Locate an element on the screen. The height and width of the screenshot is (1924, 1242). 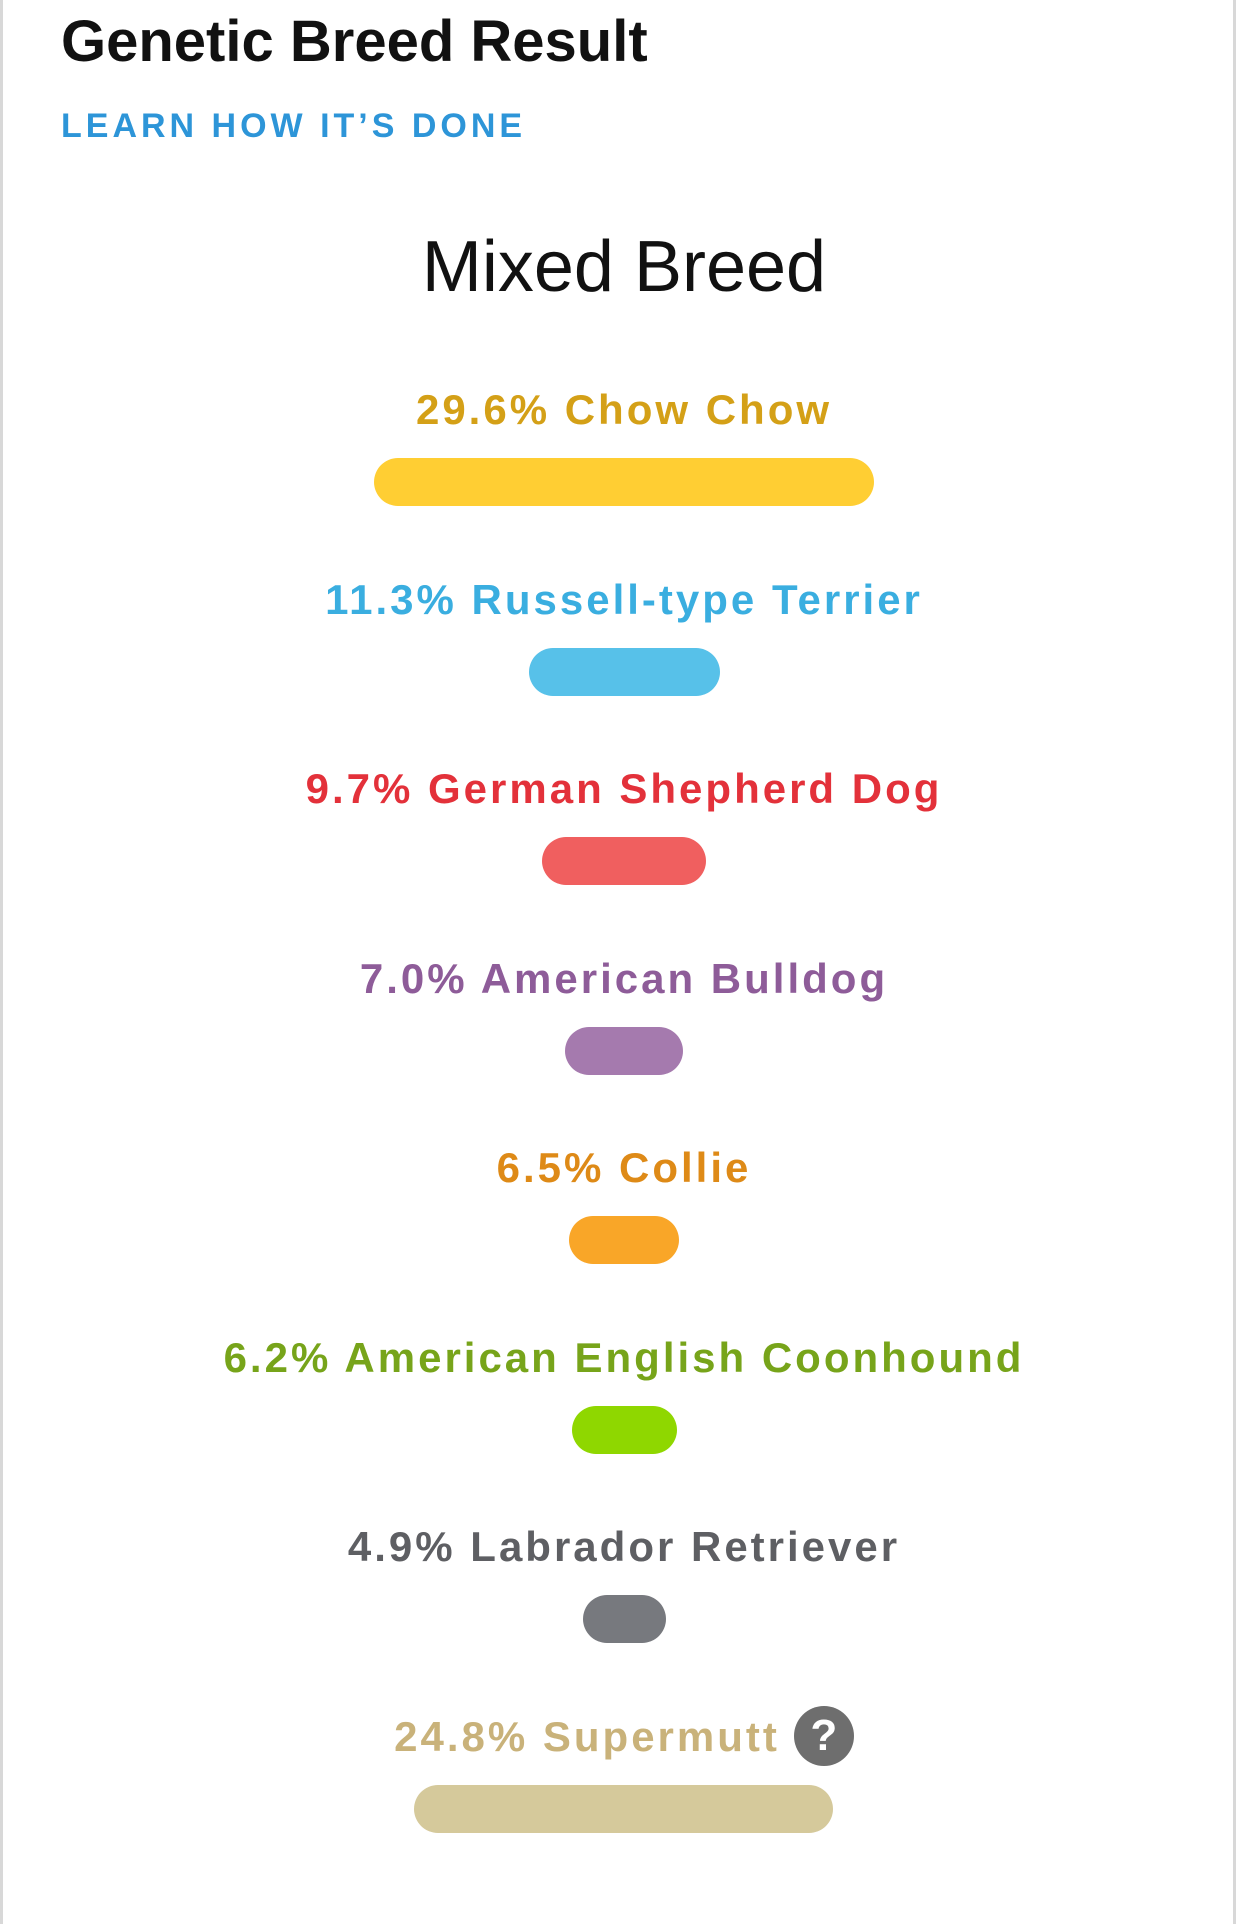
breed-row-german-shepherd: 9.7% German Shepherd Dog is located at coordinates (622, 836).